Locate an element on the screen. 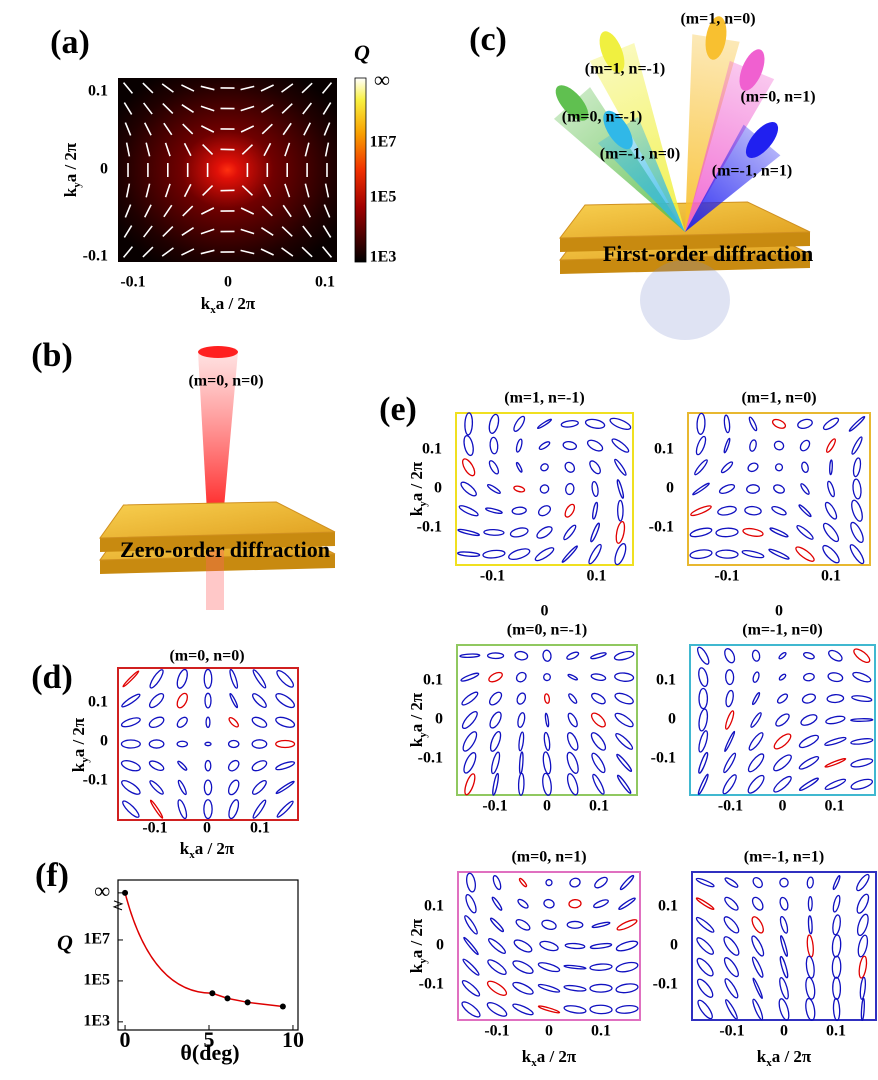 The width and height of the screenshot is (878, 1080). y-tick-label: 1E7 is located at coordinates (96, 939).